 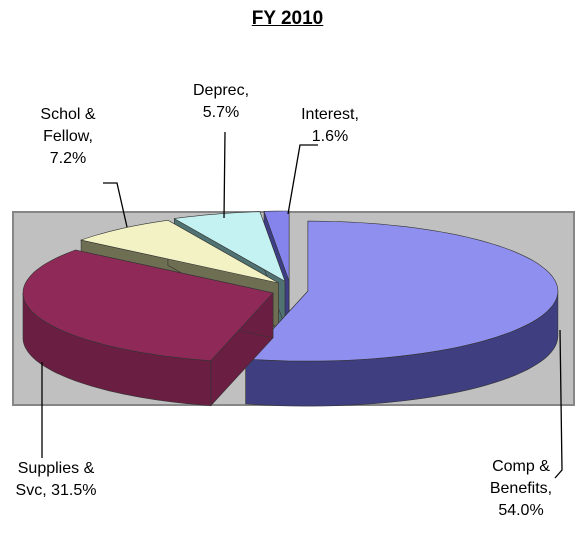 I want to click on slice, so click(x=148, y=328).